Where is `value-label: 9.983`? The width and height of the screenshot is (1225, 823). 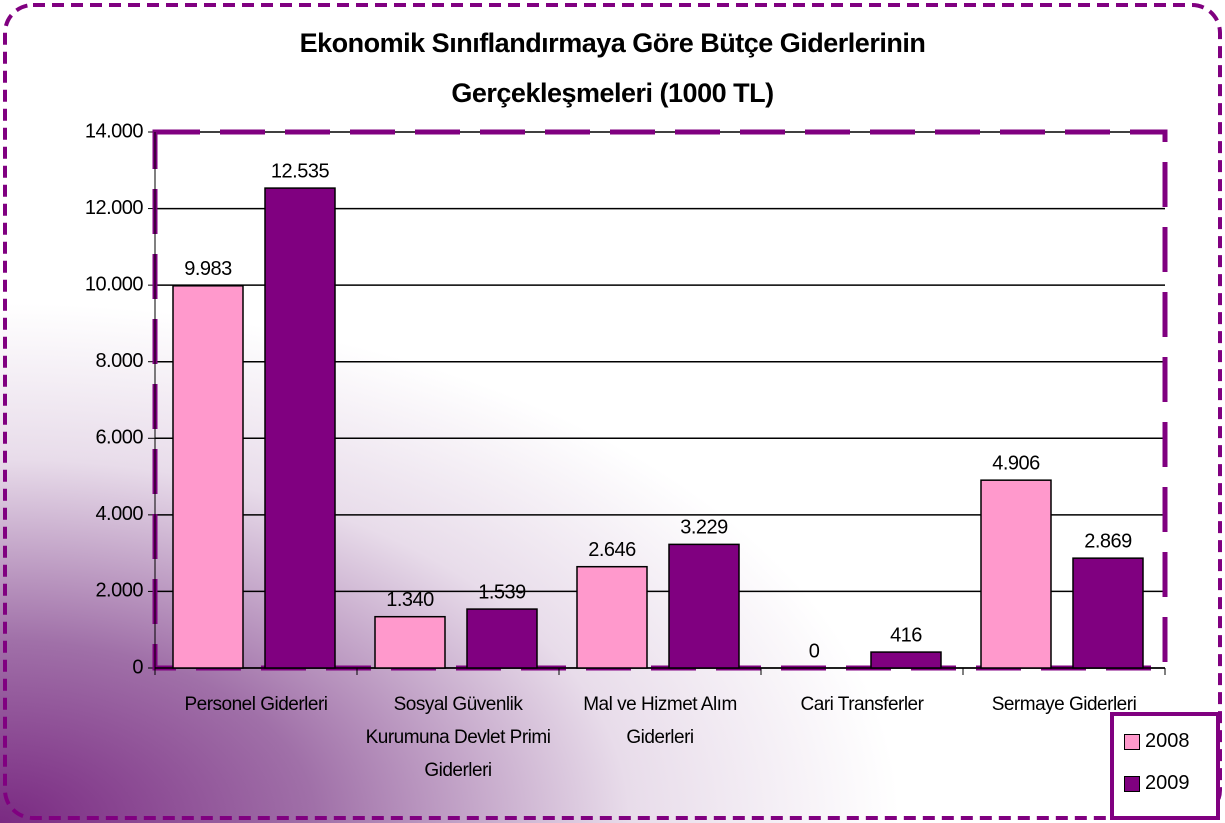
value-label: 9.983 is located at coordinates (208, 269).